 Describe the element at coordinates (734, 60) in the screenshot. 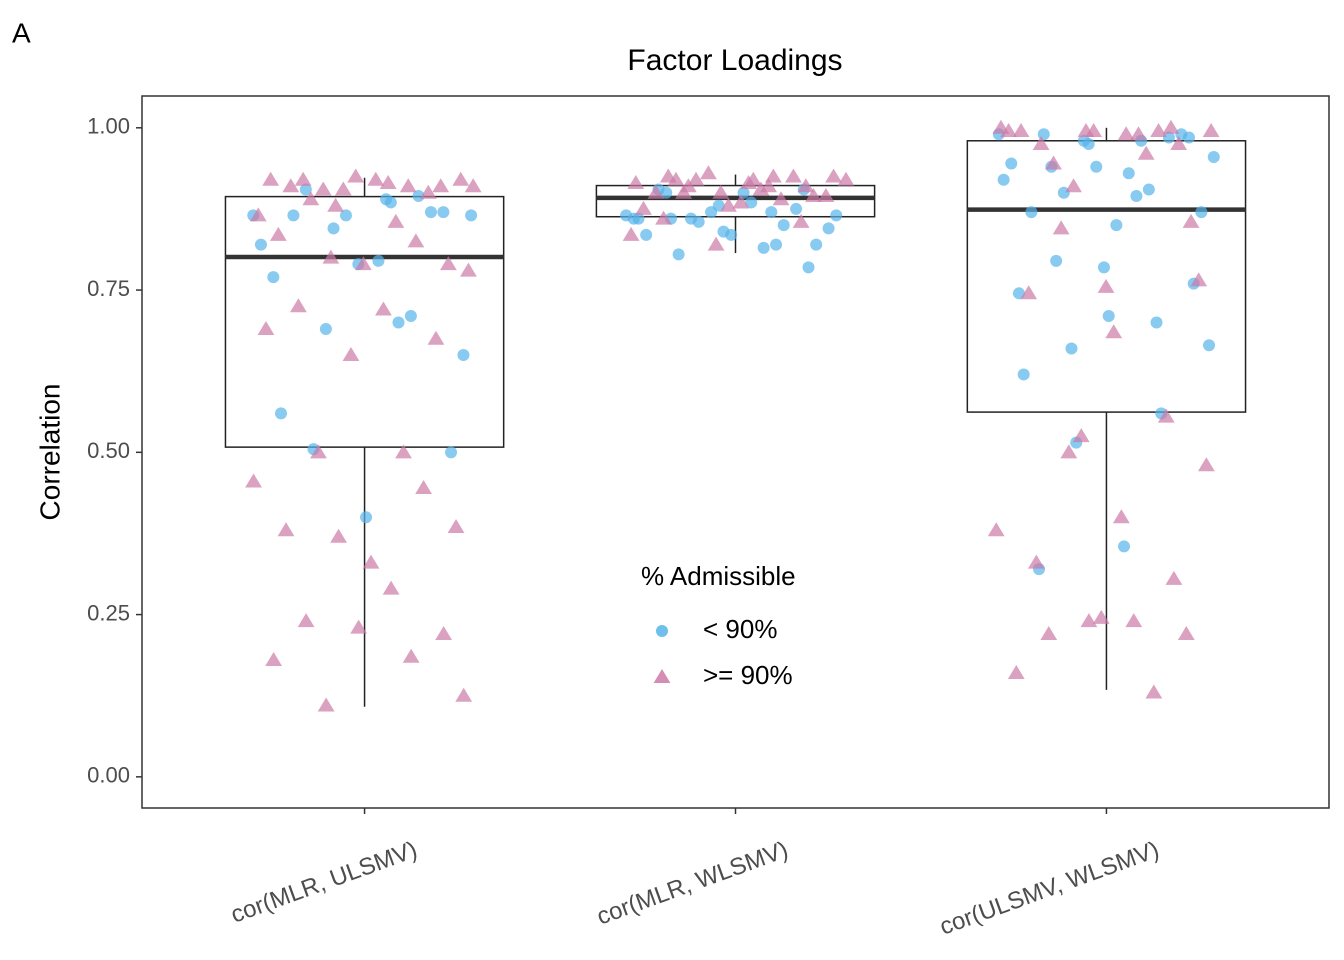

I see `chart-title: Factor Loadings` at that location.